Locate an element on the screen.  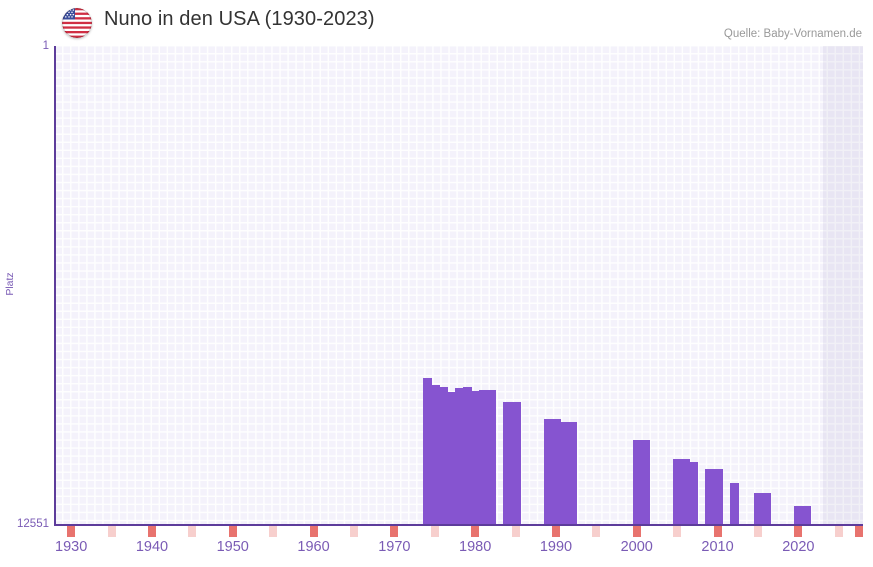
x-tick-minor-1935 is located at coordinates (111, 531).